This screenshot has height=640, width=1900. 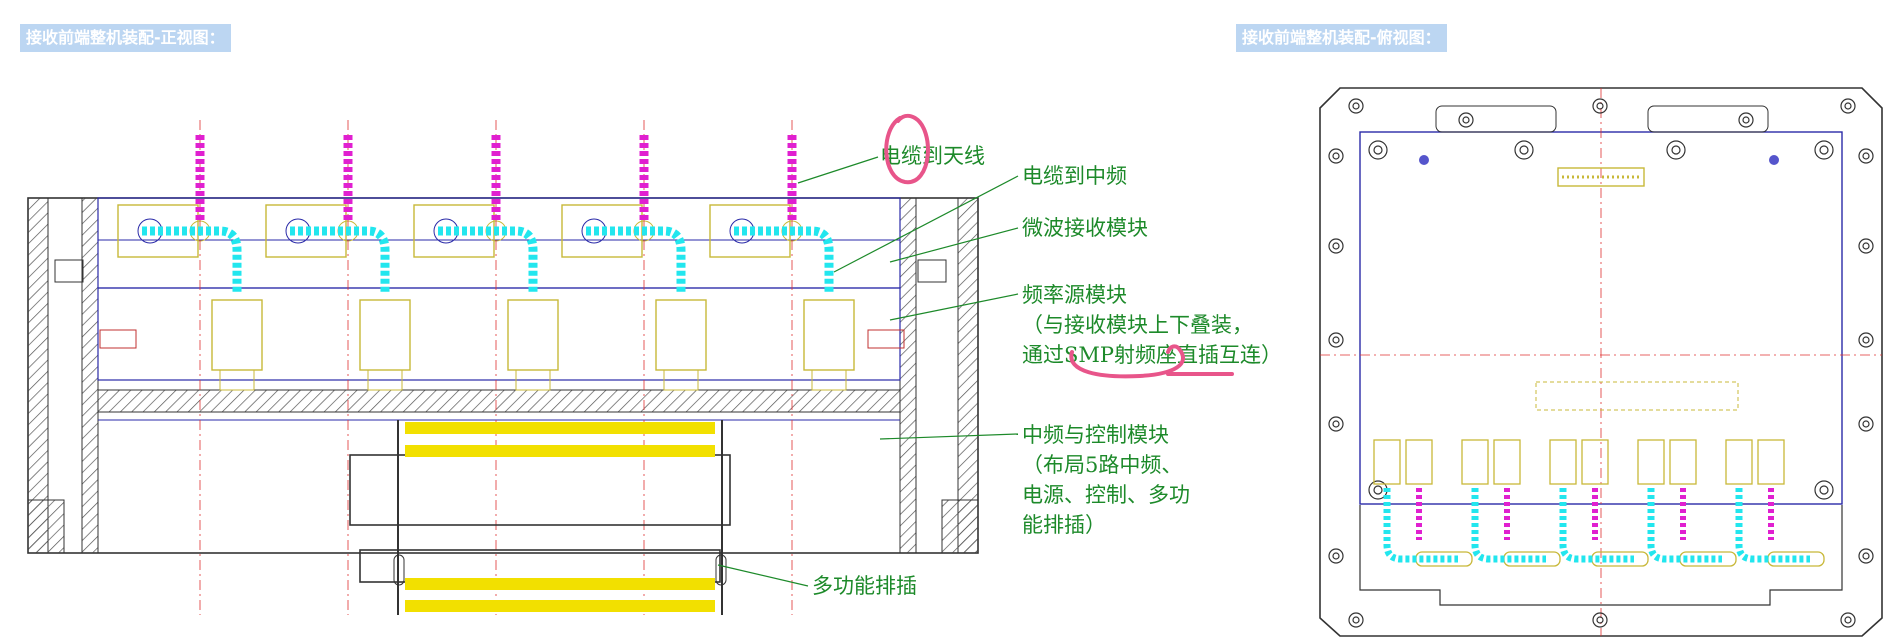 I want to click on multi-function-socket, so click(x=540, y=517).